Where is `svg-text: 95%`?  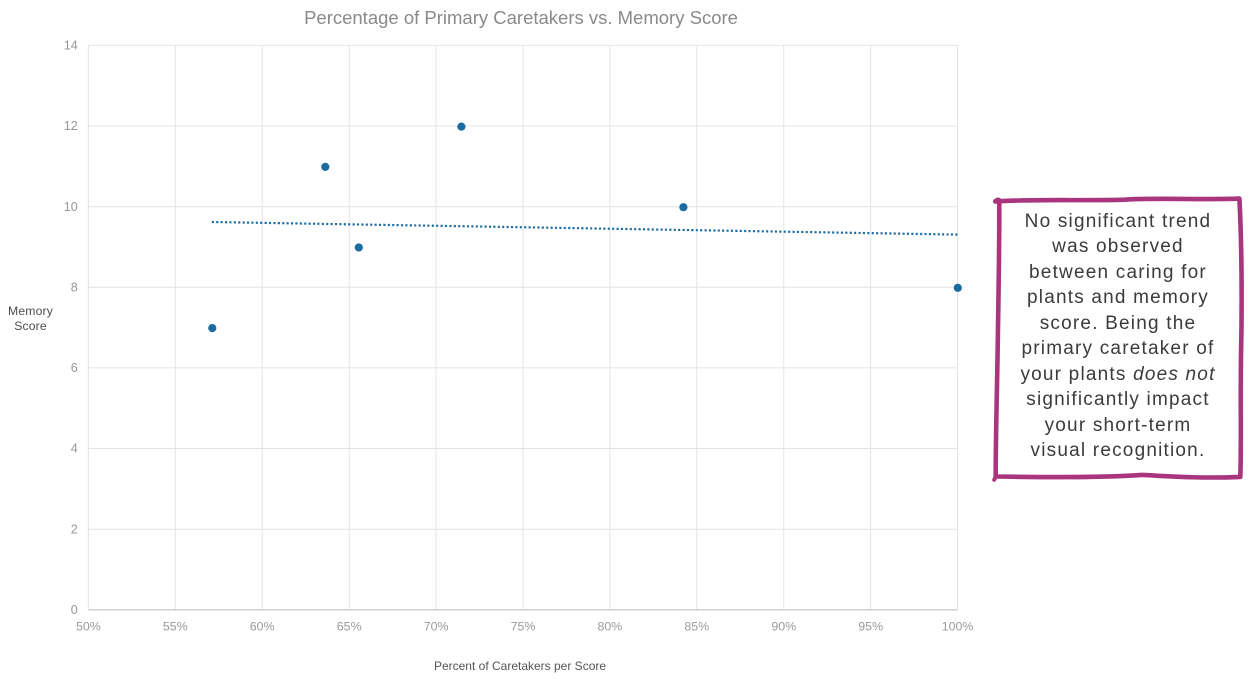
svg-text: 95% is located at coordinates (870, 627).